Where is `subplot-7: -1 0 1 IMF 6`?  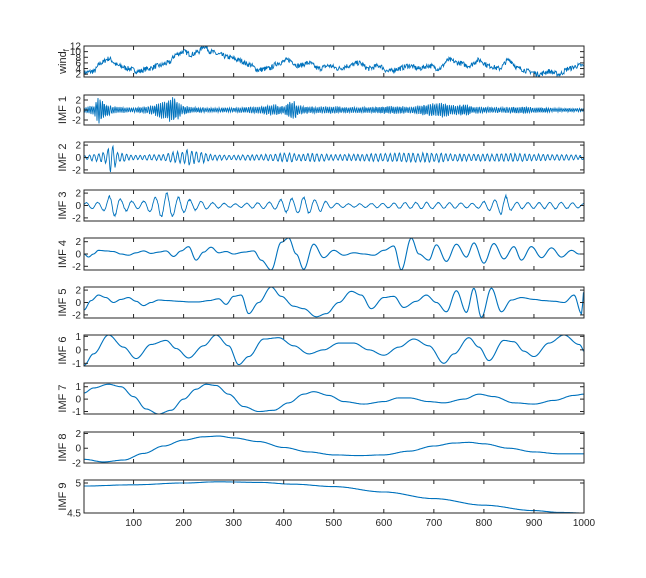 subplot-7: -1 0 1 IMF 6 is located at coordinates (321, 351).